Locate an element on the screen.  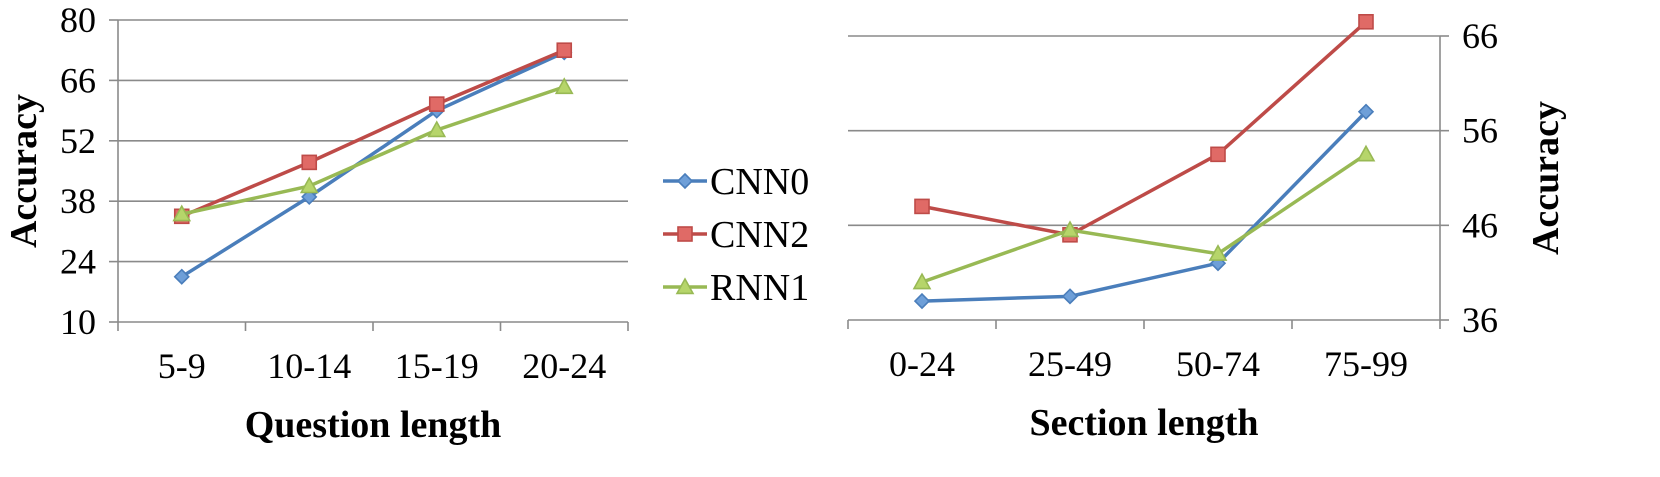
legend-label-cnn0: CNN0 is located at coordinates (759, 182).